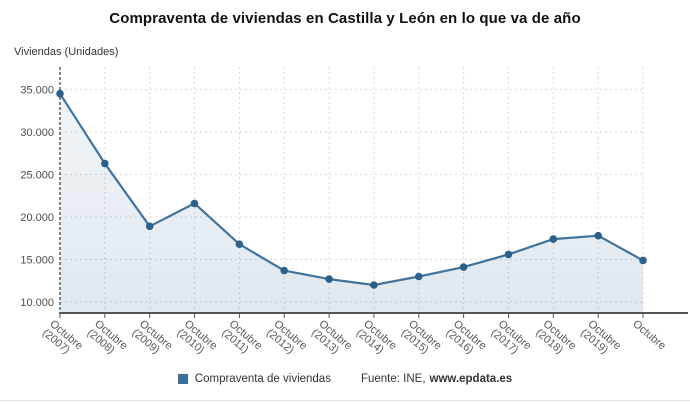 The height and width of the screenshot is (406, 690). I want to click on legend-item-compraventa: Compraventa de viviendas, so click(254, 379).